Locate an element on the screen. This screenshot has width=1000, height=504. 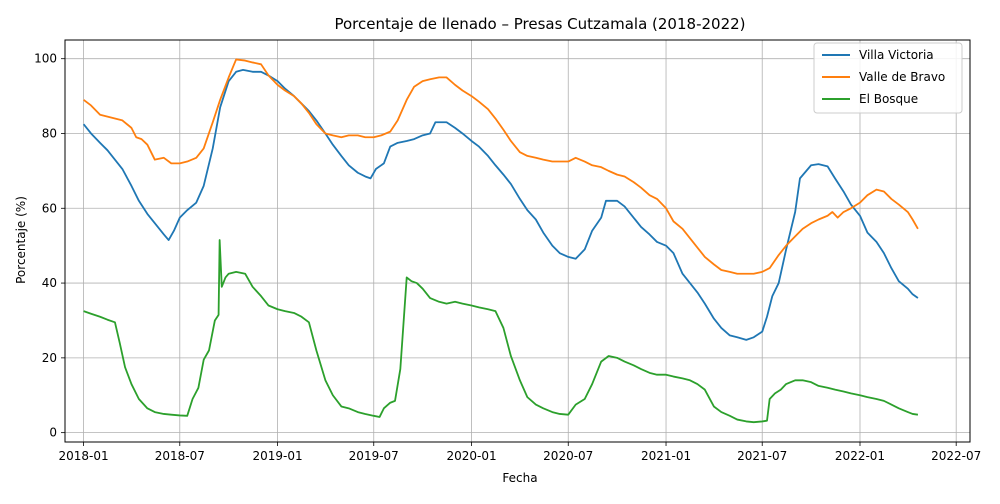
x-tick-label: 2018-07 is located at coordinates (180, 456).